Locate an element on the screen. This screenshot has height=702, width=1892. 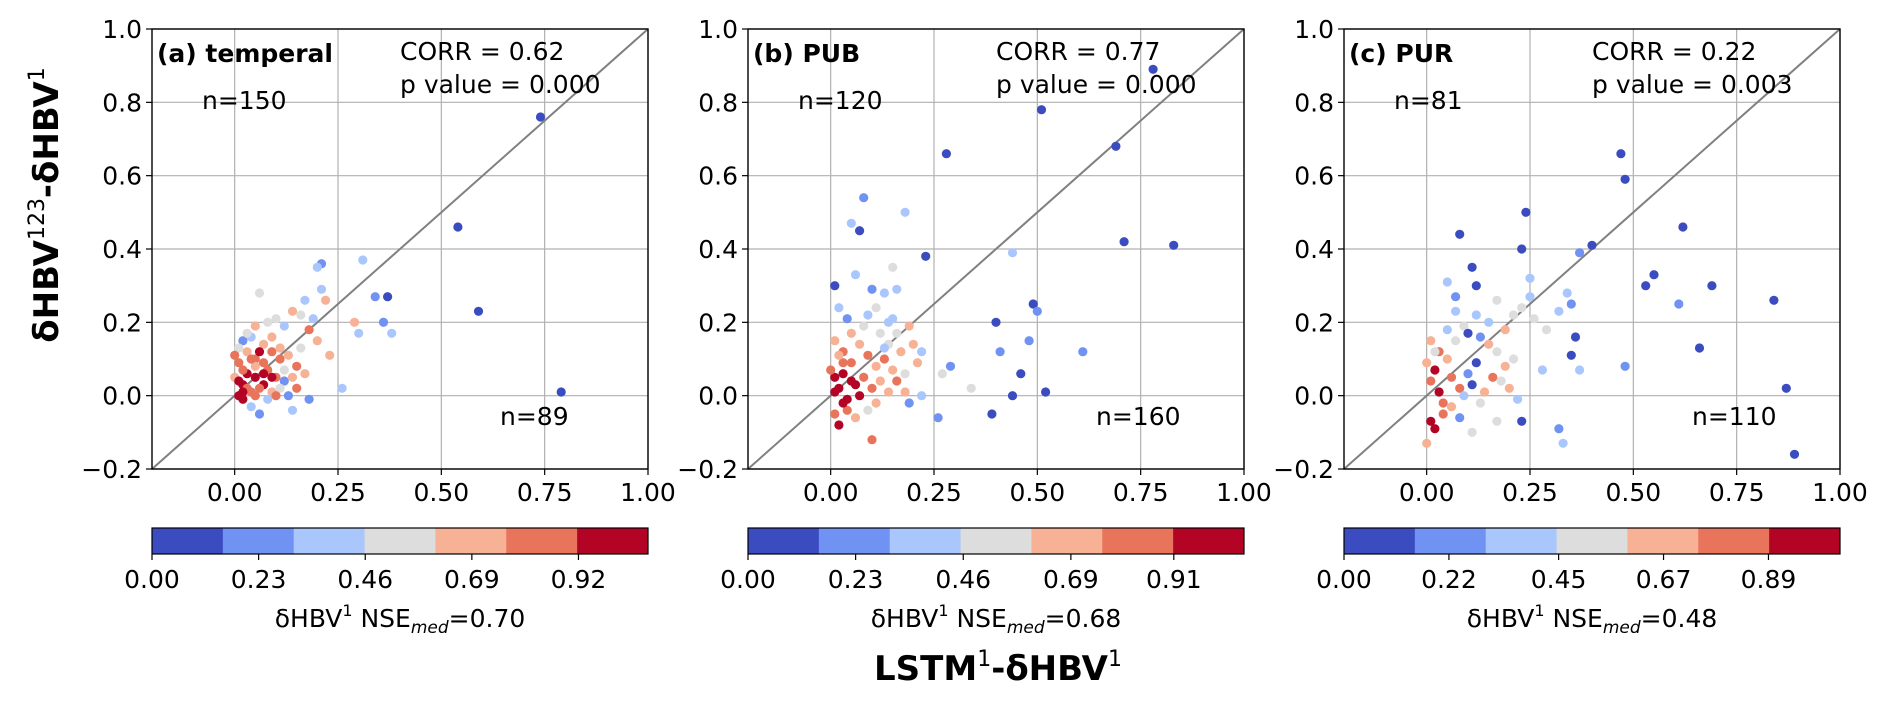
y-tick-label: 0.6 is located at coordinates (718, 176).